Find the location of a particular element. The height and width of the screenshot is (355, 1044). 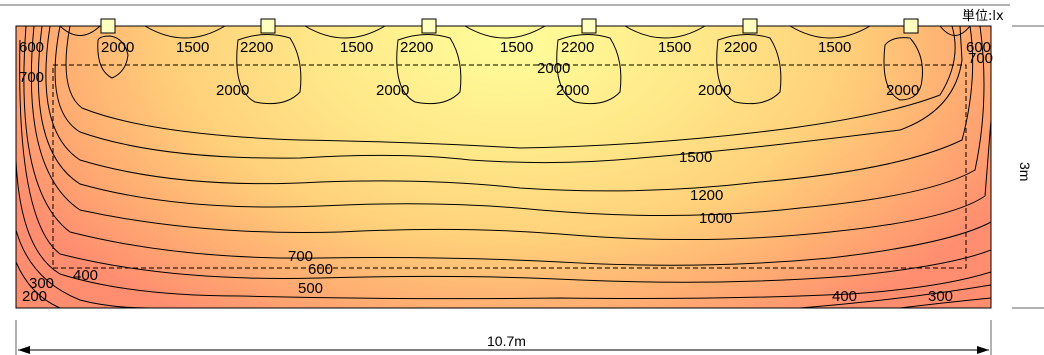

width-dim-arrow-right is located at coordinates (983, 350).